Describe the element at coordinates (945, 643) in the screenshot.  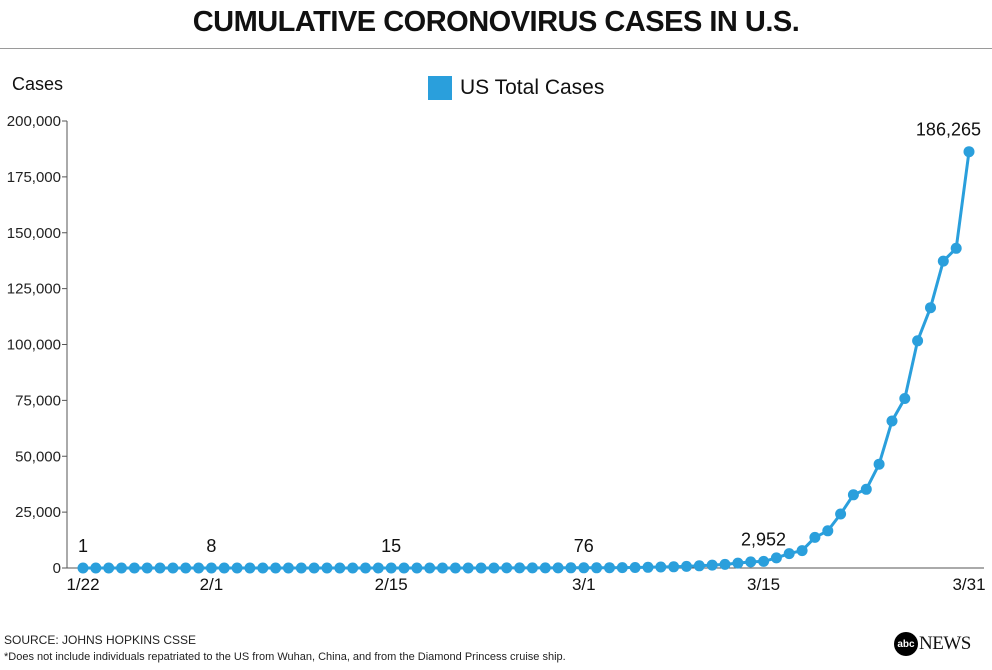
I see `news-logo-text: NEWS` at that location.